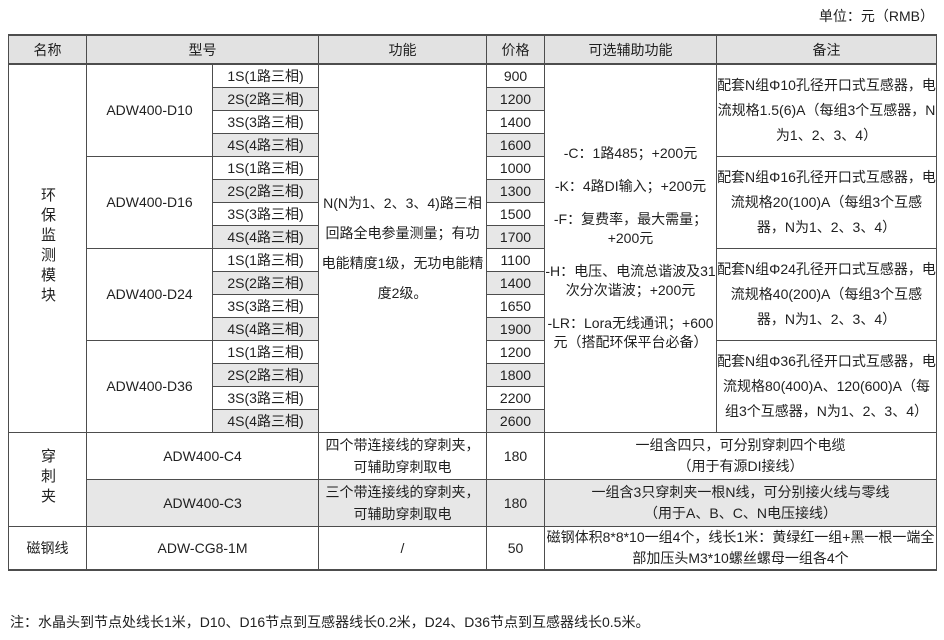  Describe the element at coordinates (515, 305) in the screenshot. I see `price-cell: 1650` at that location.